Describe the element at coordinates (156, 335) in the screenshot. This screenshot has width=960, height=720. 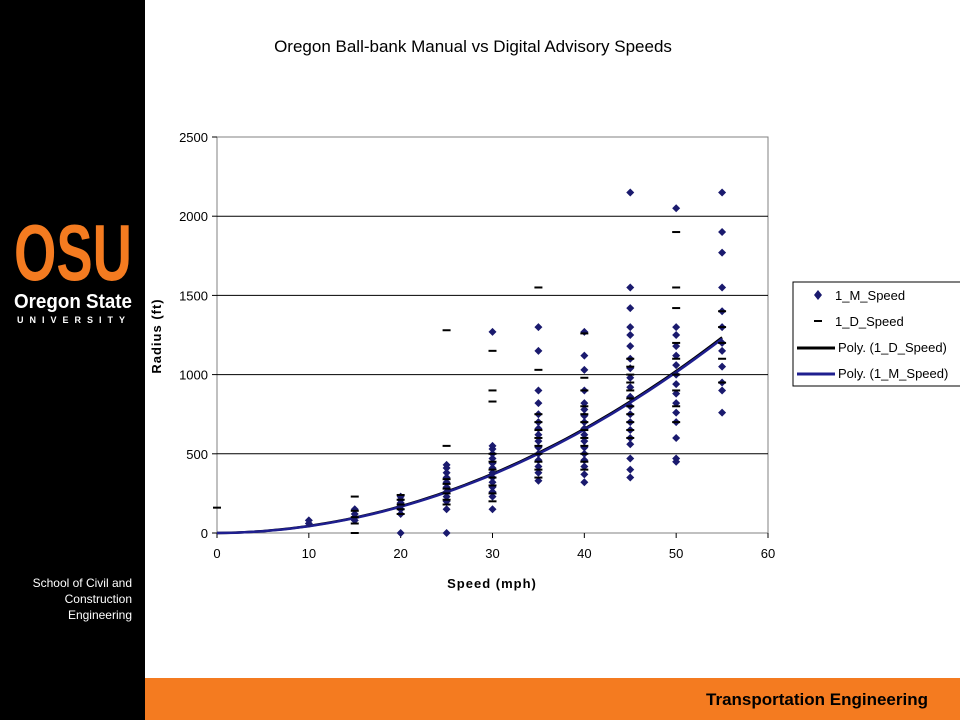
I see `y-axis-label: Radius (ft)` at that location.